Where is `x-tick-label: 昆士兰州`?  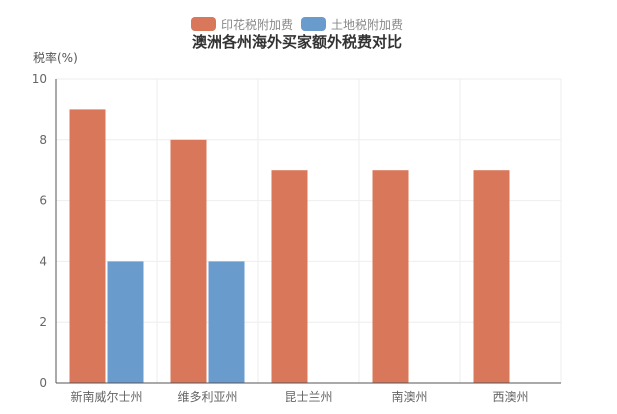 x-tick-label: 昆士兰州 is located at coordinates (308, 397).